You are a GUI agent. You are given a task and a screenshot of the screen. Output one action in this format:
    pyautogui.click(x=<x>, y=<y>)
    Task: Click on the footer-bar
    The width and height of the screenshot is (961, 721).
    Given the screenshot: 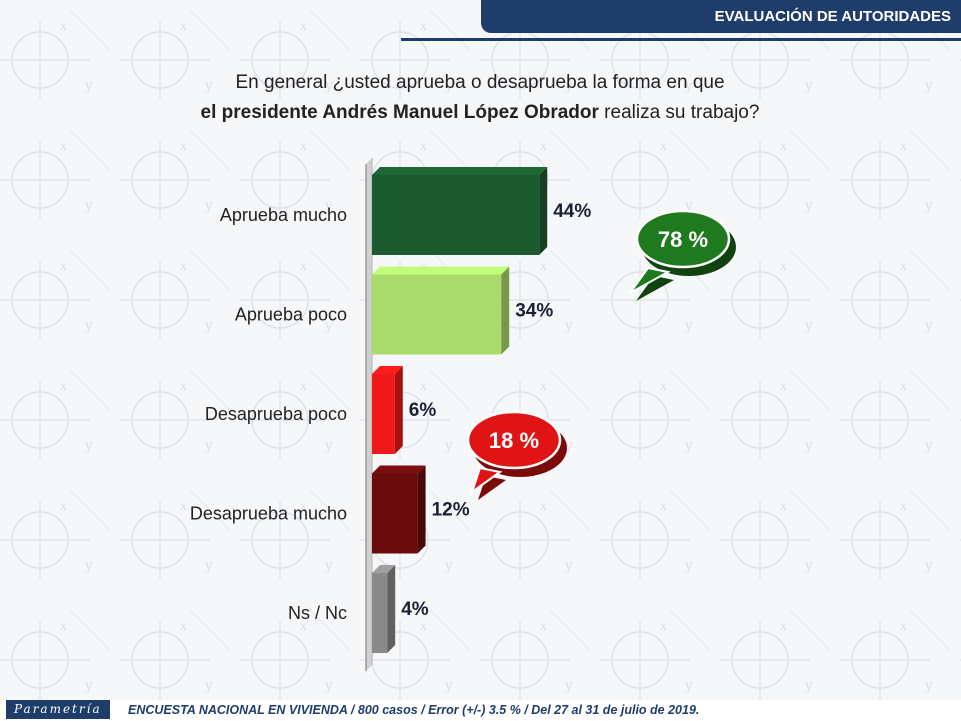 What is the action you would take?
    pyautogui.click(x=480, y=710)
    